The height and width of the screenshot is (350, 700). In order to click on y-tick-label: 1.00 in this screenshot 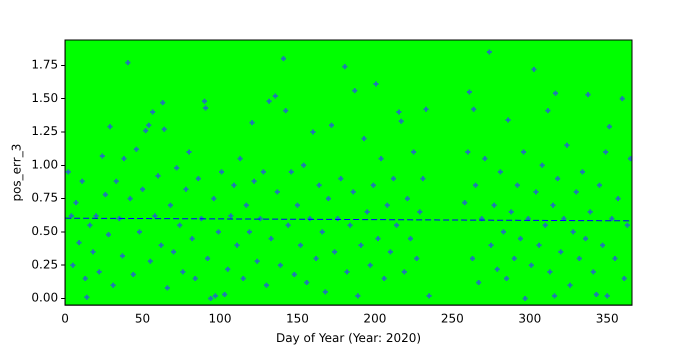, I will do `click(44, 164)`.